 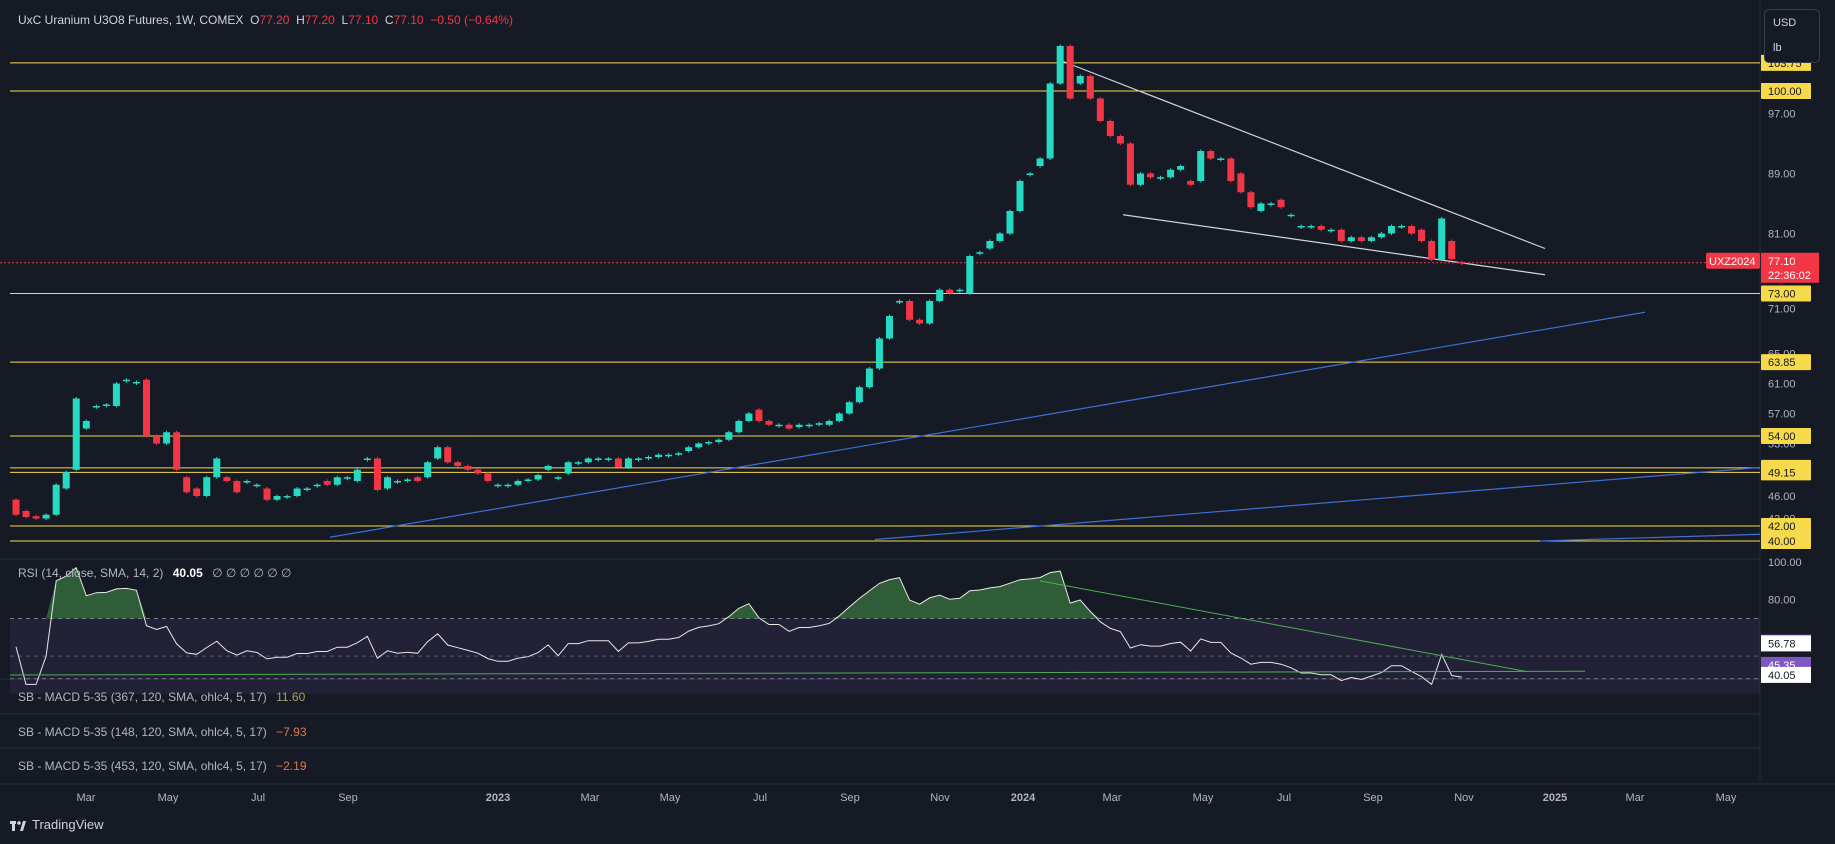 What do you see at coordinates (1792, 36) in the screenshot?
I see `unit-selector: USD lb` at bounding box center [1792, 36].